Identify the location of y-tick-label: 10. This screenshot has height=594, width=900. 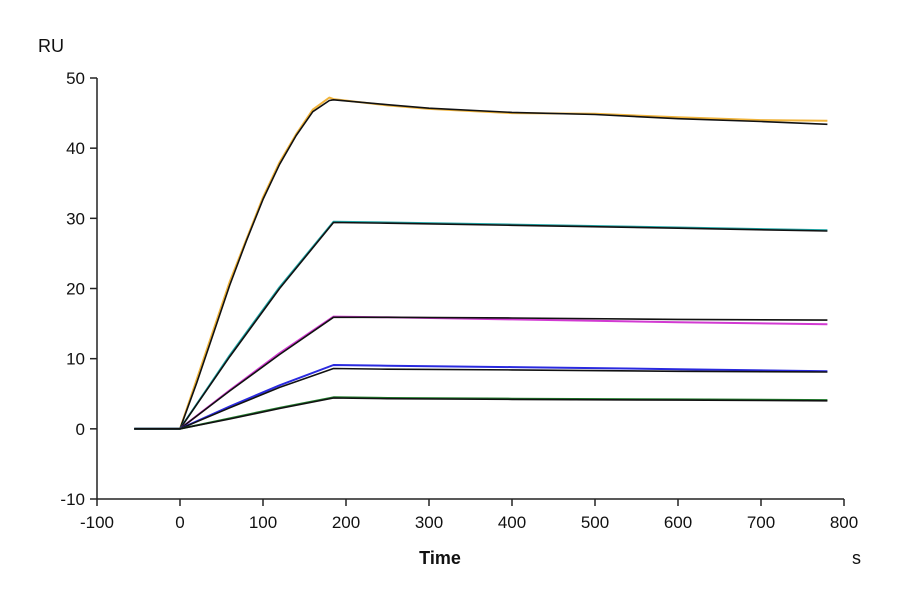
(75, 359).